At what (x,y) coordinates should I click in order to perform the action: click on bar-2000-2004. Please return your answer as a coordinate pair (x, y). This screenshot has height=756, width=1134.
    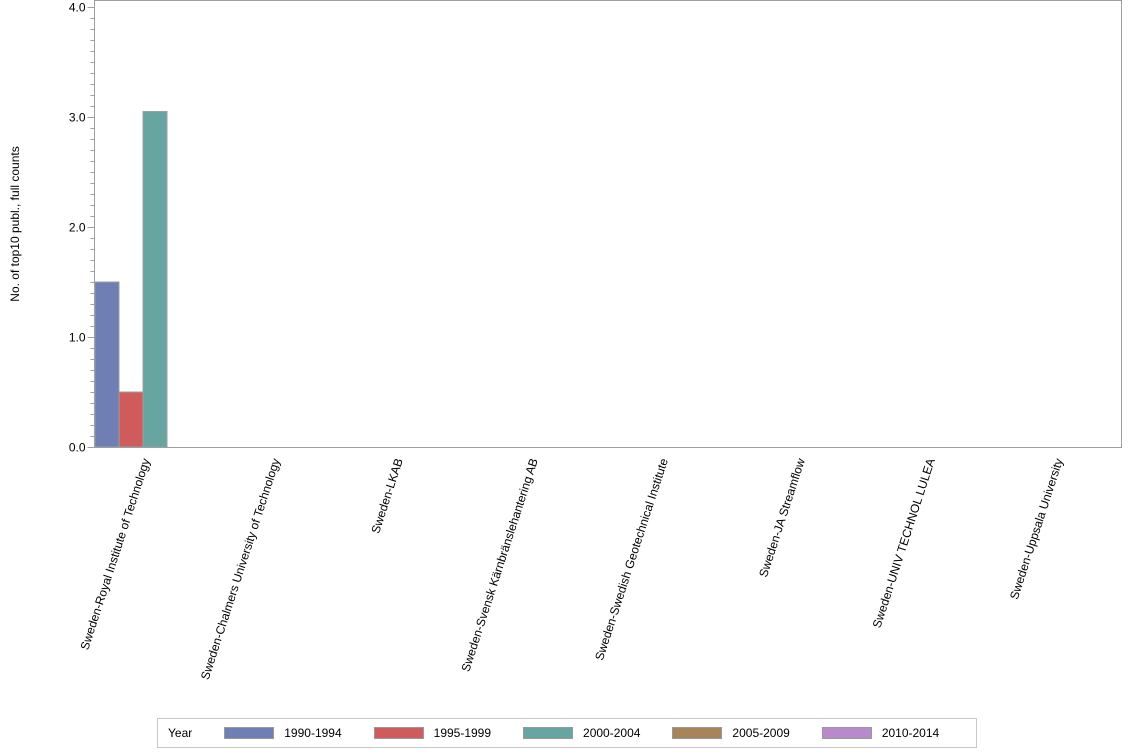
    Looking at the image, I should click on (155, 279).